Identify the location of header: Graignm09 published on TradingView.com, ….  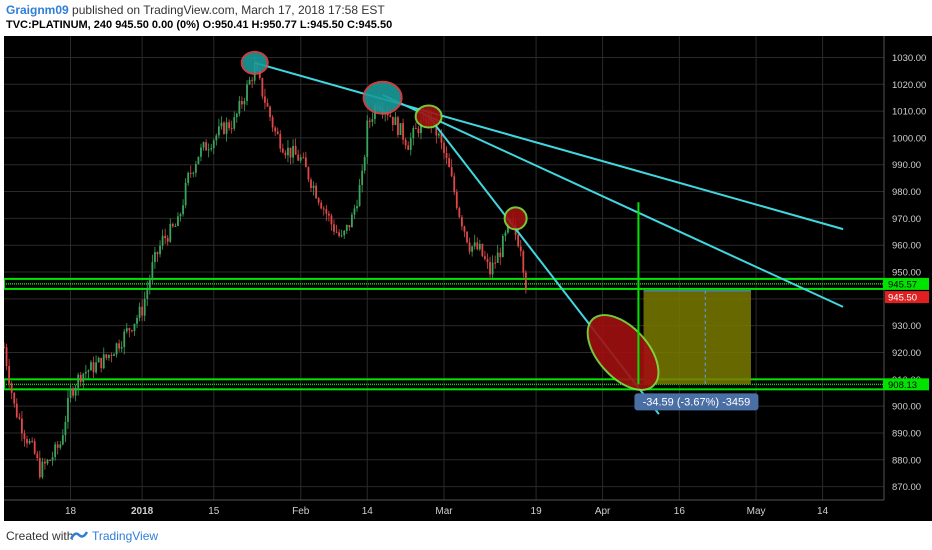
(466, 18).